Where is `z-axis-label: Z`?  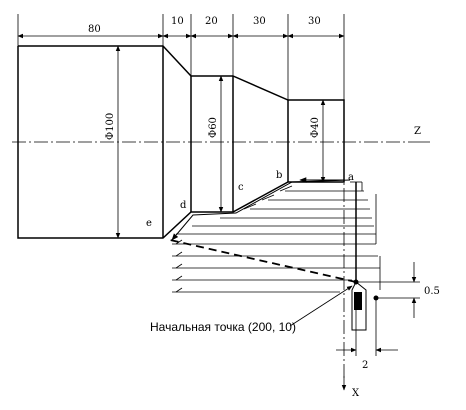
z-axis-label: Z is located at coordinates (417, 131).